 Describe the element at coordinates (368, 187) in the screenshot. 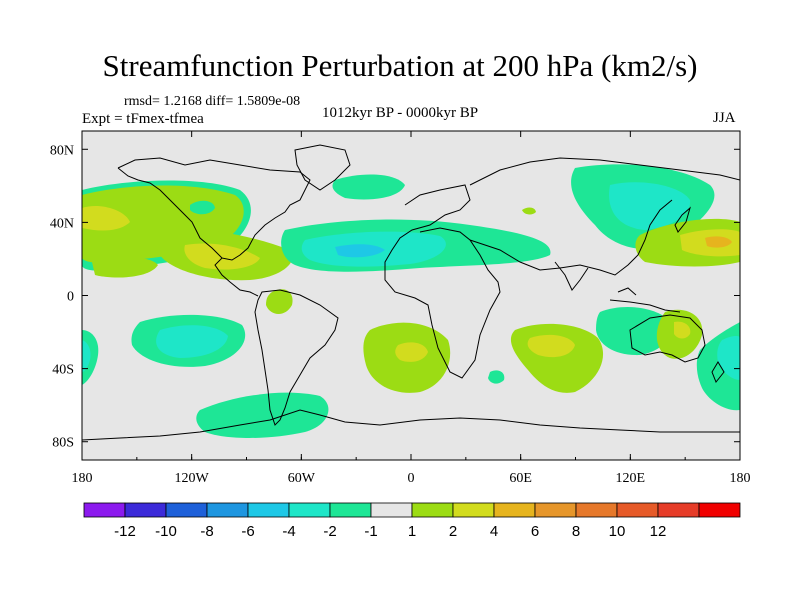

I see `anomaly-arctic-band` at that location.